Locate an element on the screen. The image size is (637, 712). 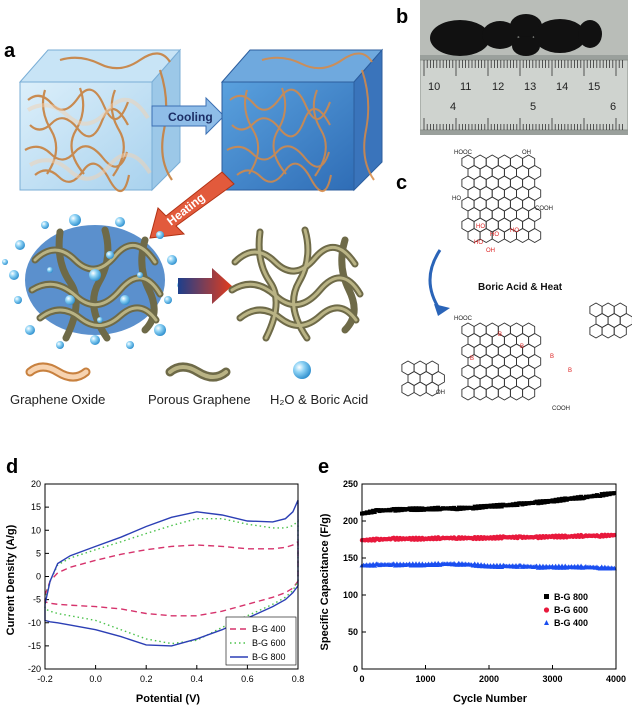
y-tick-label: 5 is located at coordinates (38, 553).